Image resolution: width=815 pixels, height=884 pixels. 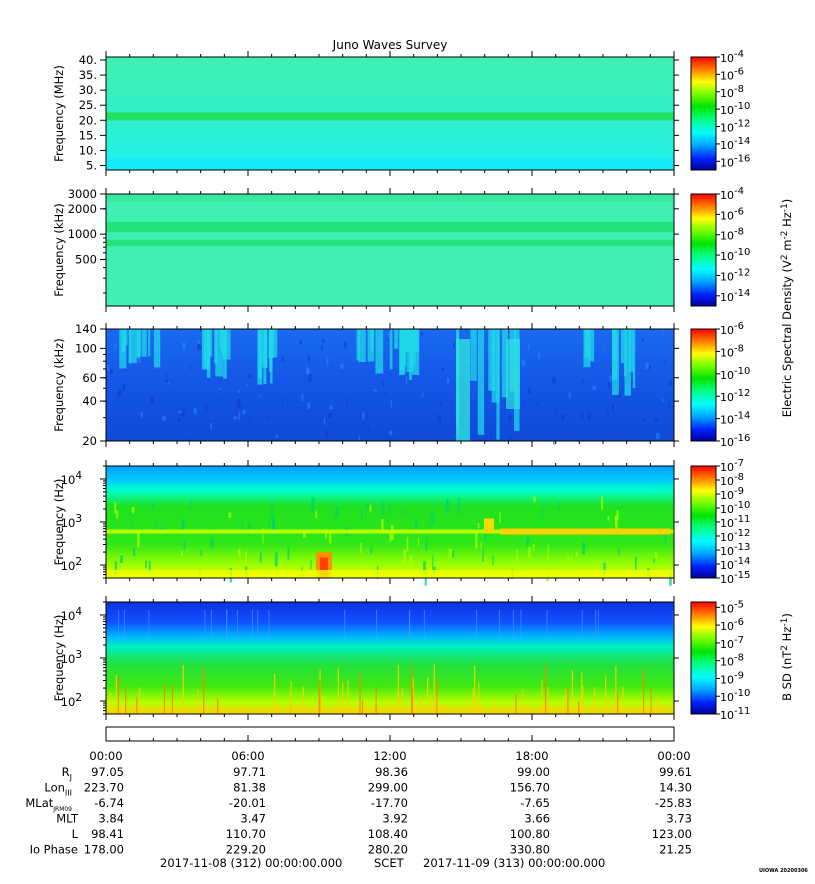 What do you see at coordinates (585, 531) in the screenshot?
I see `panel4-yellow-band` at bounding box center [585, 531].